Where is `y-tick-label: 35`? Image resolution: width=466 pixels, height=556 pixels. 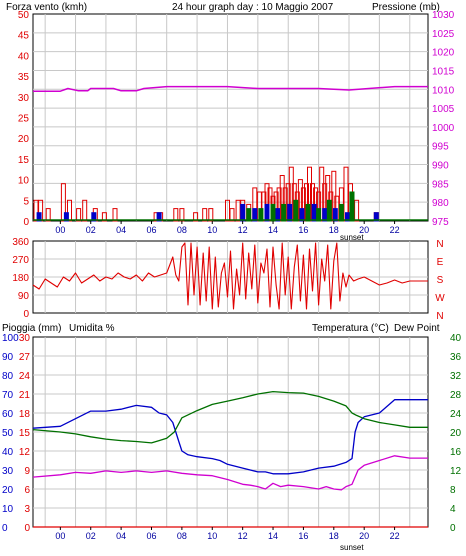
y-tick-label: 35 is located at coordinates (24, 77).